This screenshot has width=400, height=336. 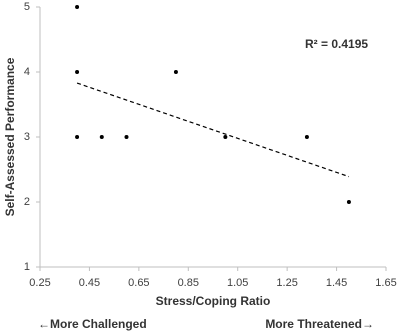 What do you see at coordinates (138, 283) in the screenshot?
I see `x-tick-label: 0.65` at bounding box center [138, 283].